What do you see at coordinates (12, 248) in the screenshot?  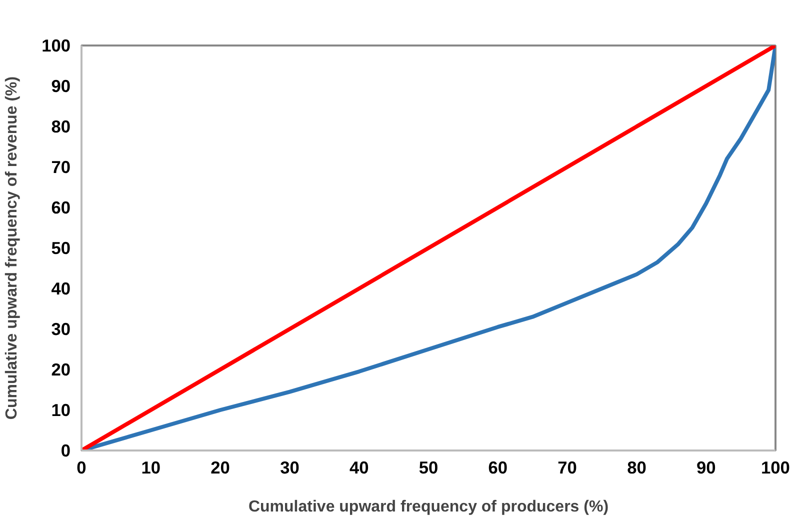 I see `y-axis-title: Cumulative upward frequency of revenue (%)` at bounding box center [12, 248].